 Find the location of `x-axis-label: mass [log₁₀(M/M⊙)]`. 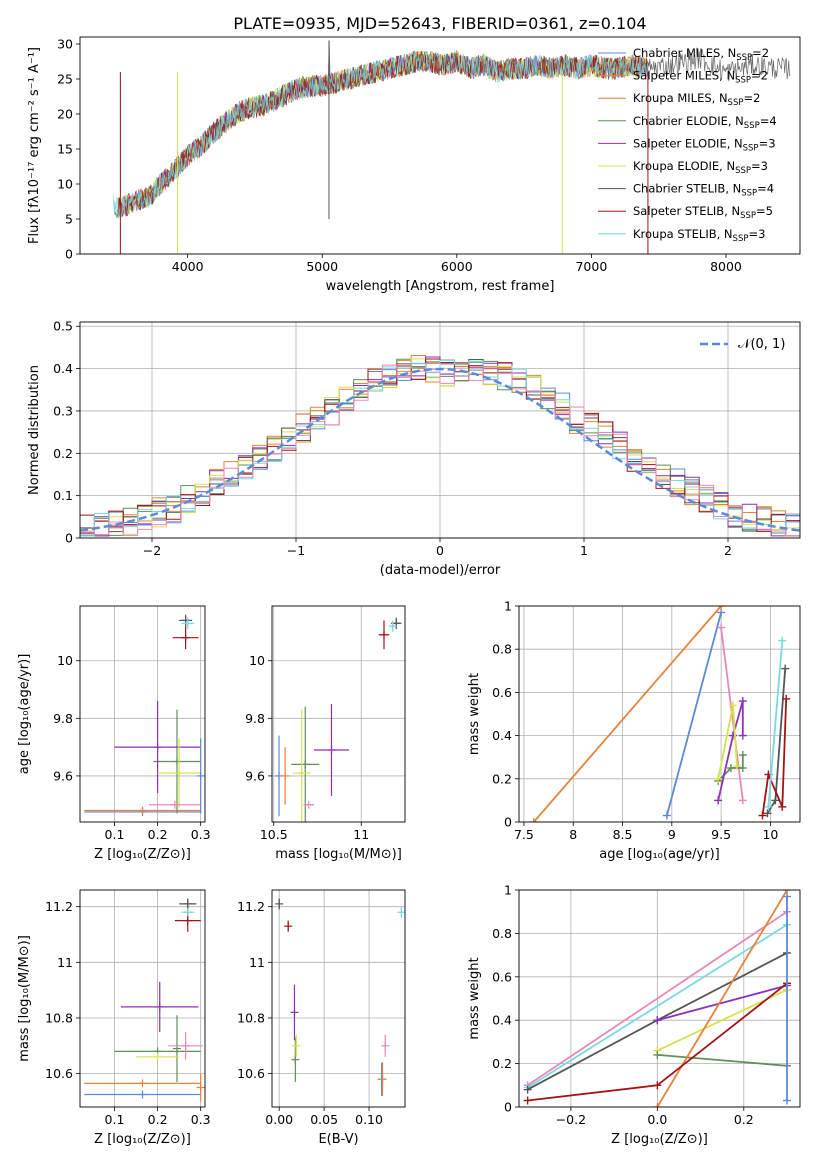

x-axis-label: mass [log₁₀(M/M⊙)] is located at coordinates (338, 854).